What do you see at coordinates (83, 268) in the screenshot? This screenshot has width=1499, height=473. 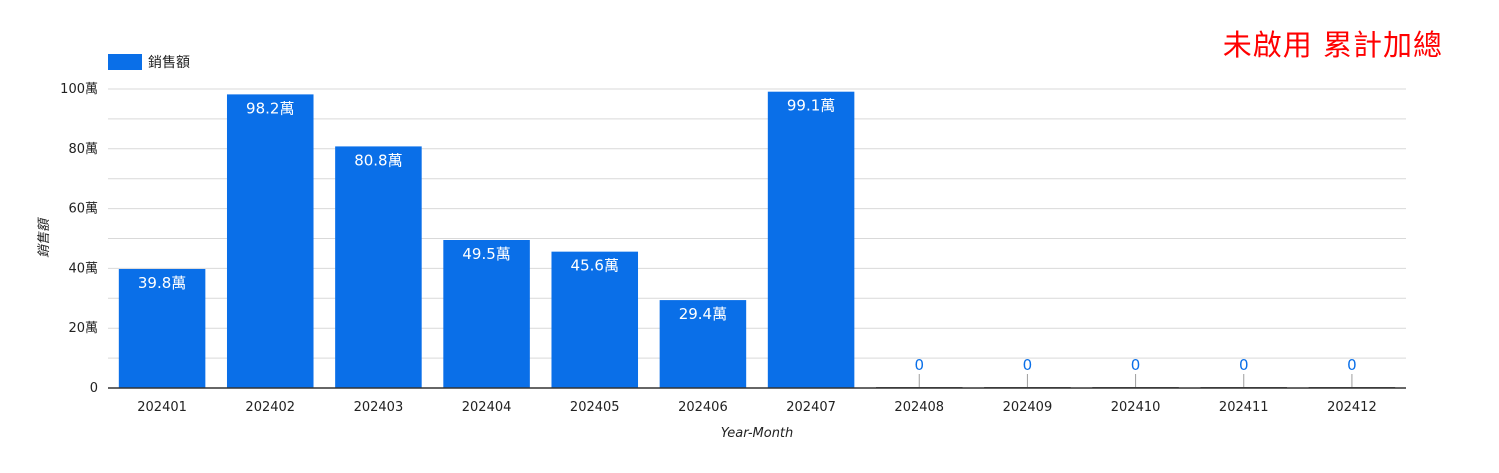 I see `y-tick-label: 40萬` at bounding box center [83, 268].